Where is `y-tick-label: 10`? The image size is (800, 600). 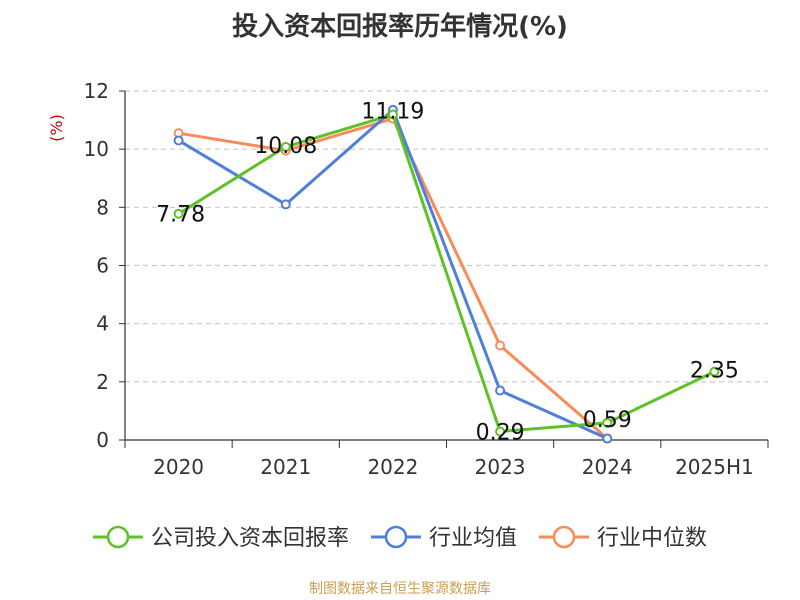 y-tick-label: 10 is located at coordinates (96, 149).